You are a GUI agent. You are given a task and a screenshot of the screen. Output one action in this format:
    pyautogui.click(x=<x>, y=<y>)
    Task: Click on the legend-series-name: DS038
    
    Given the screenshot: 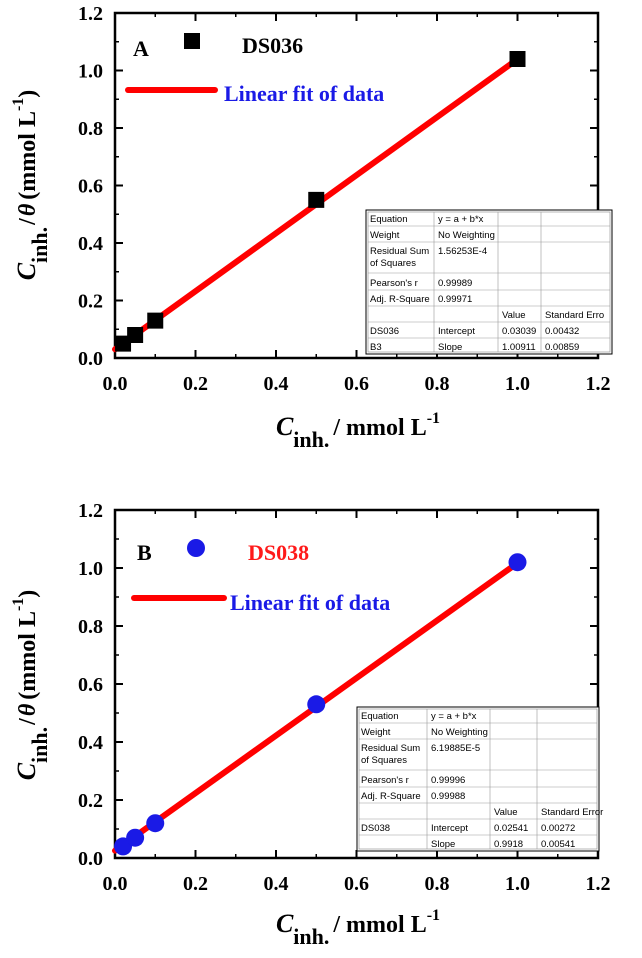 What is the action you would take?
    pyautogui.click(x=278, y=552)
    